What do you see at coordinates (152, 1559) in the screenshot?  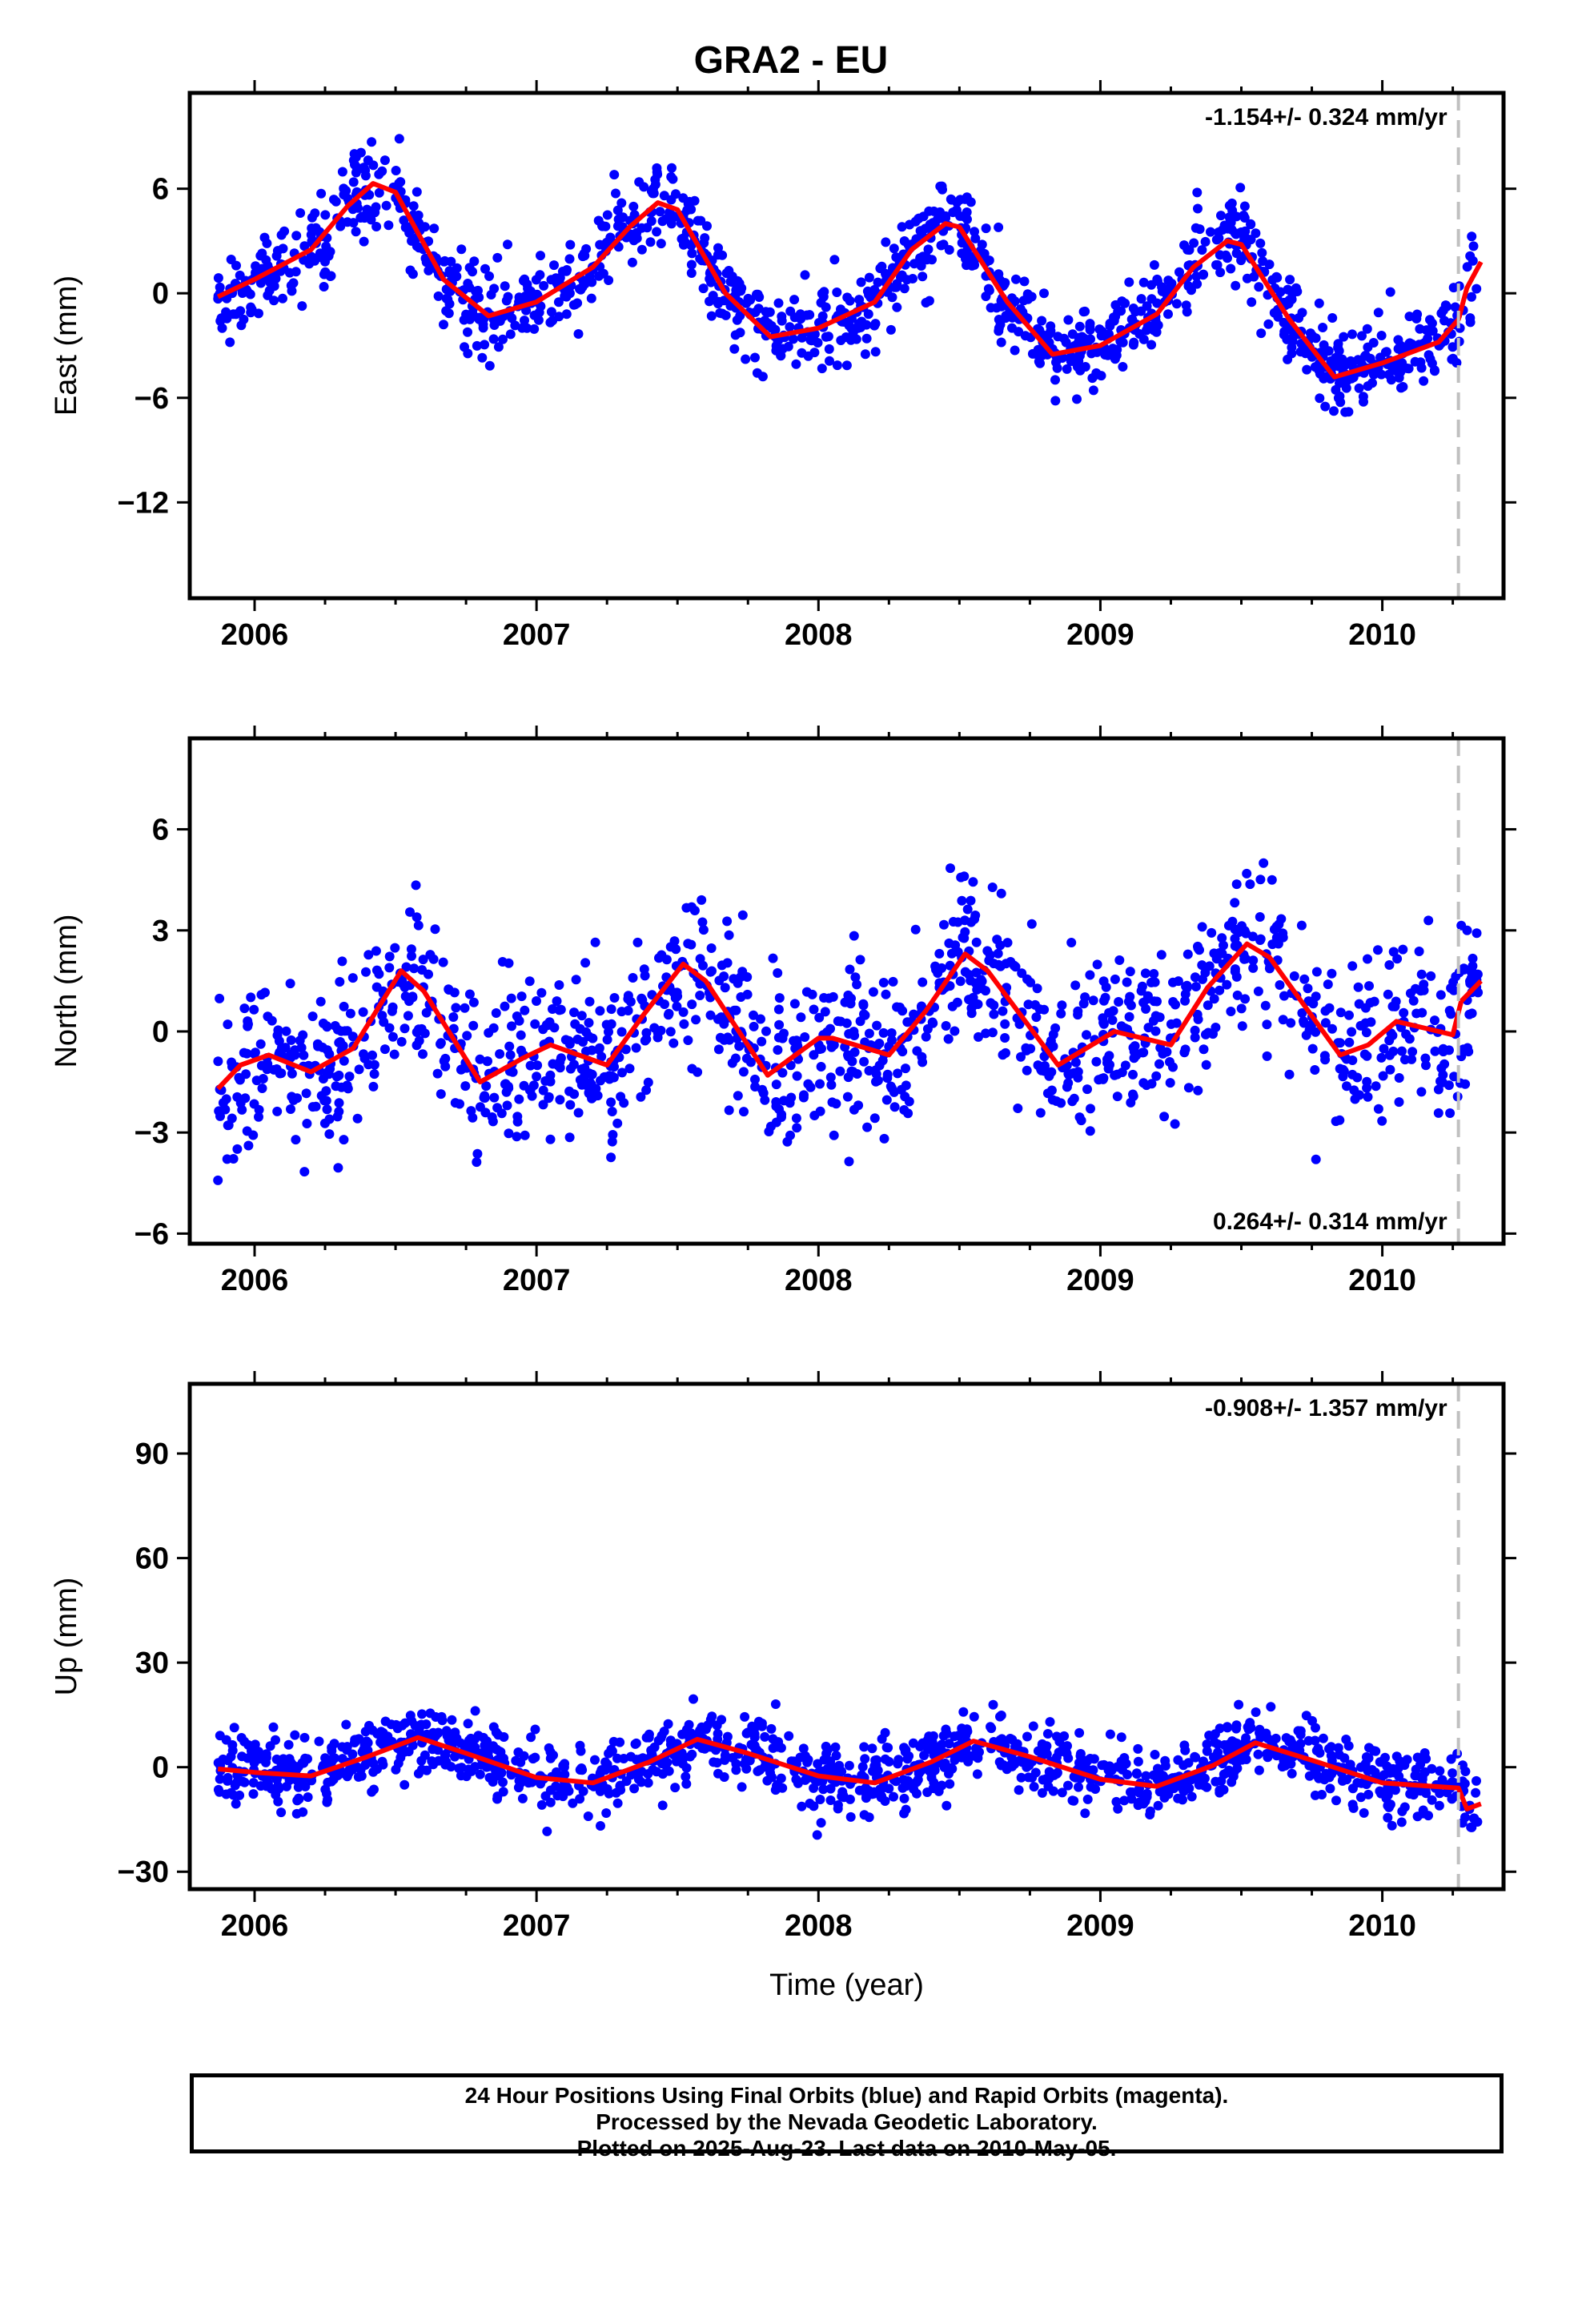 I see `y-tick-label: 60` at bounding box center [152, 1559].